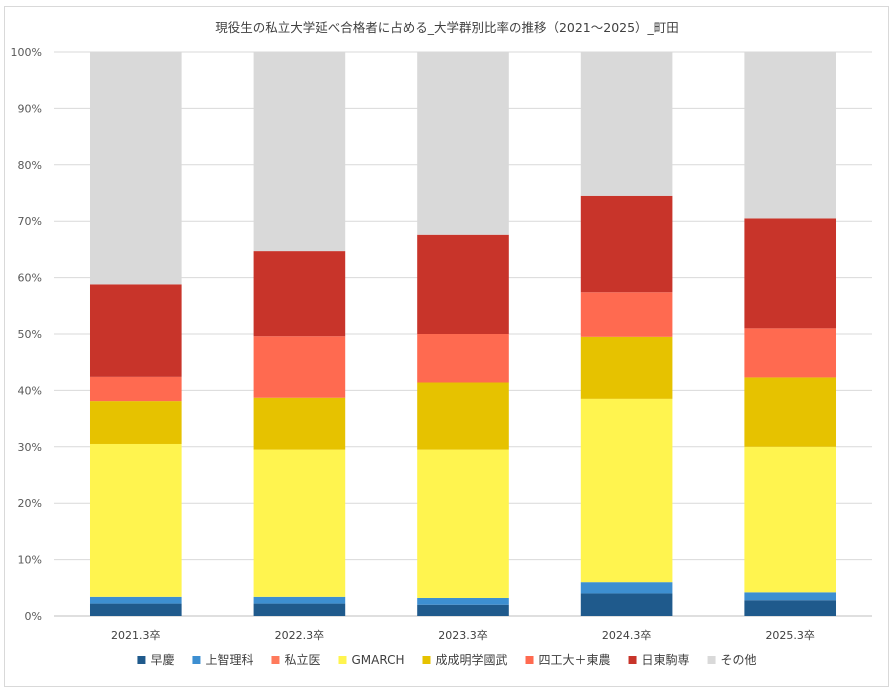 Image resolution: width=895 pixels, height=695 pixels. I want to click on x-tick-label: 2024.3卒, so click(627, 635).